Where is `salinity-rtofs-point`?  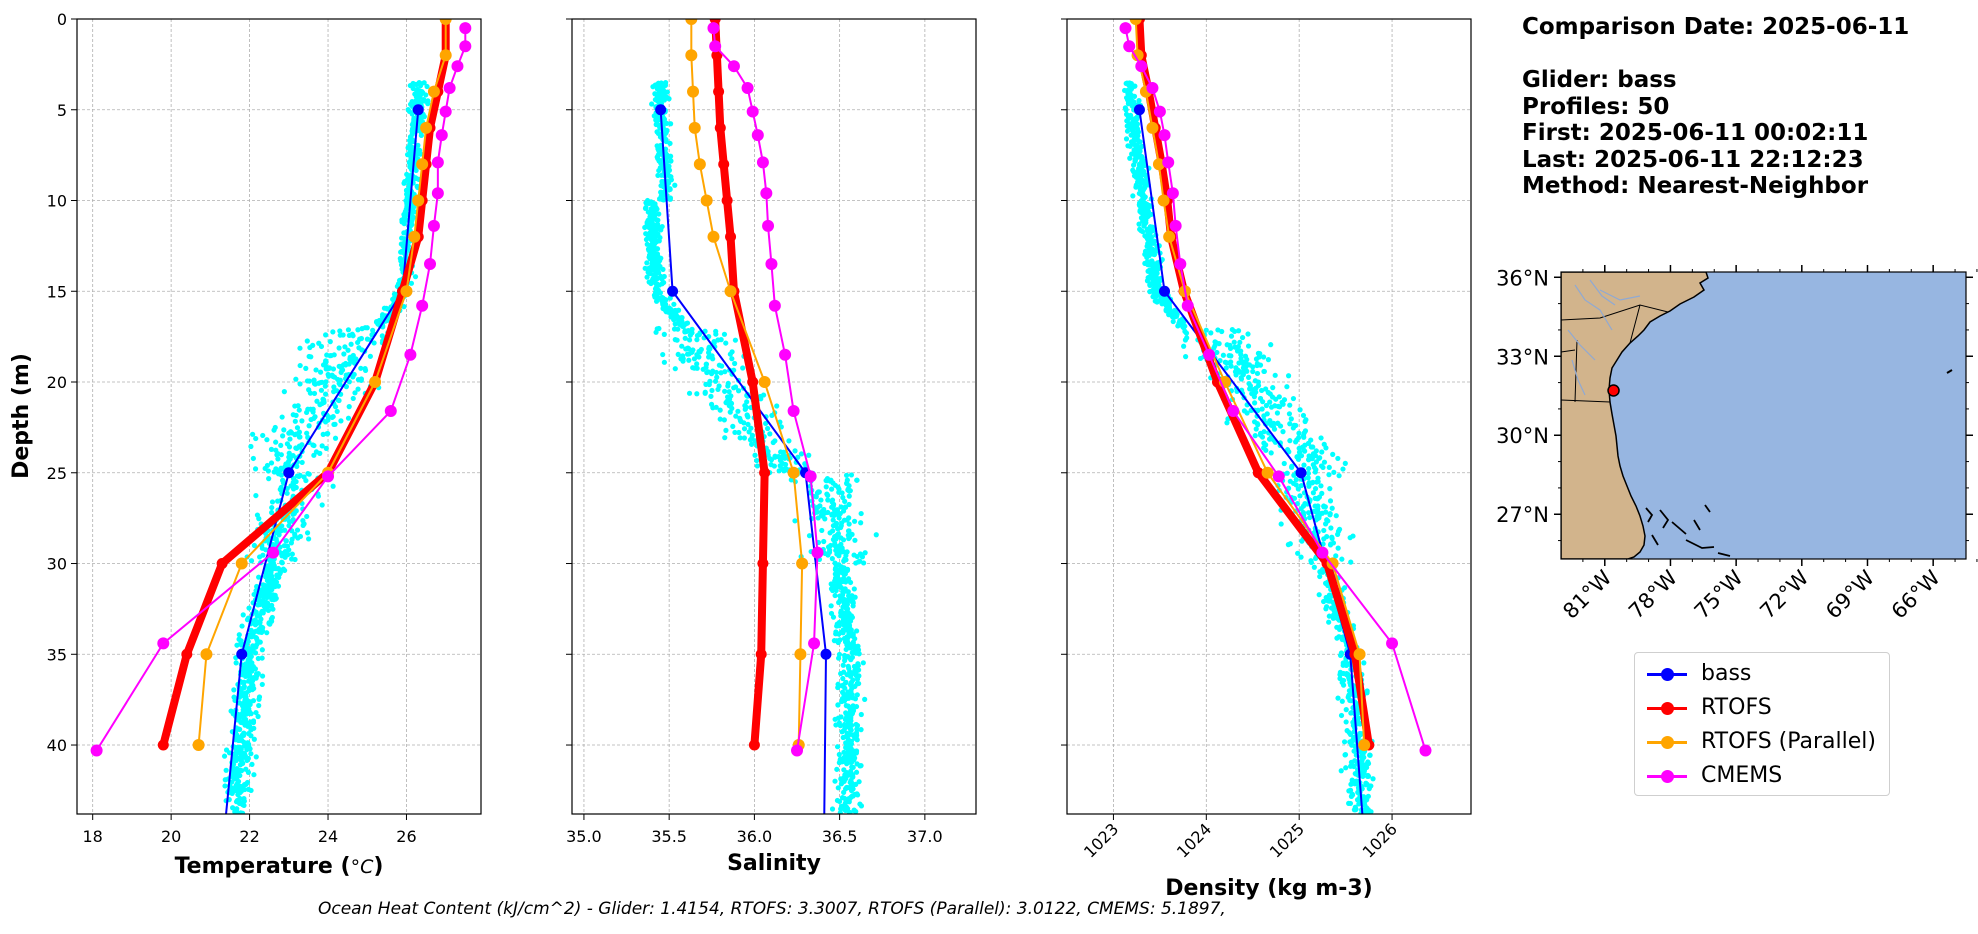
salinity-rtofs-point is located at coordinates (720, 128).